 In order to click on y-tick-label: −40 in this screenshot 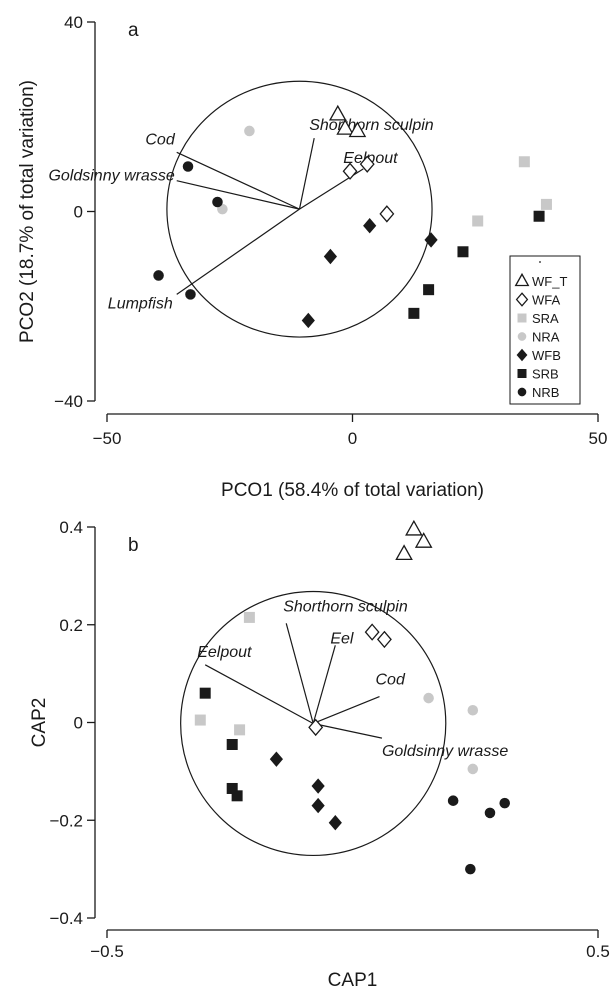, I will do `click(68, 401)`.